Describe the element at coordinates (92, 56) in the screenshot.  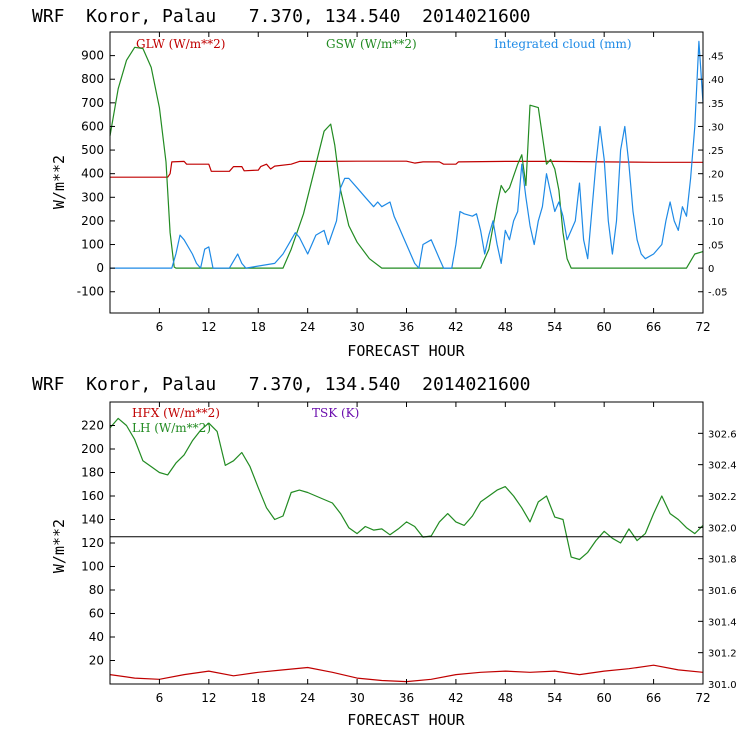
I see `y-tick-label: 900` at that location.